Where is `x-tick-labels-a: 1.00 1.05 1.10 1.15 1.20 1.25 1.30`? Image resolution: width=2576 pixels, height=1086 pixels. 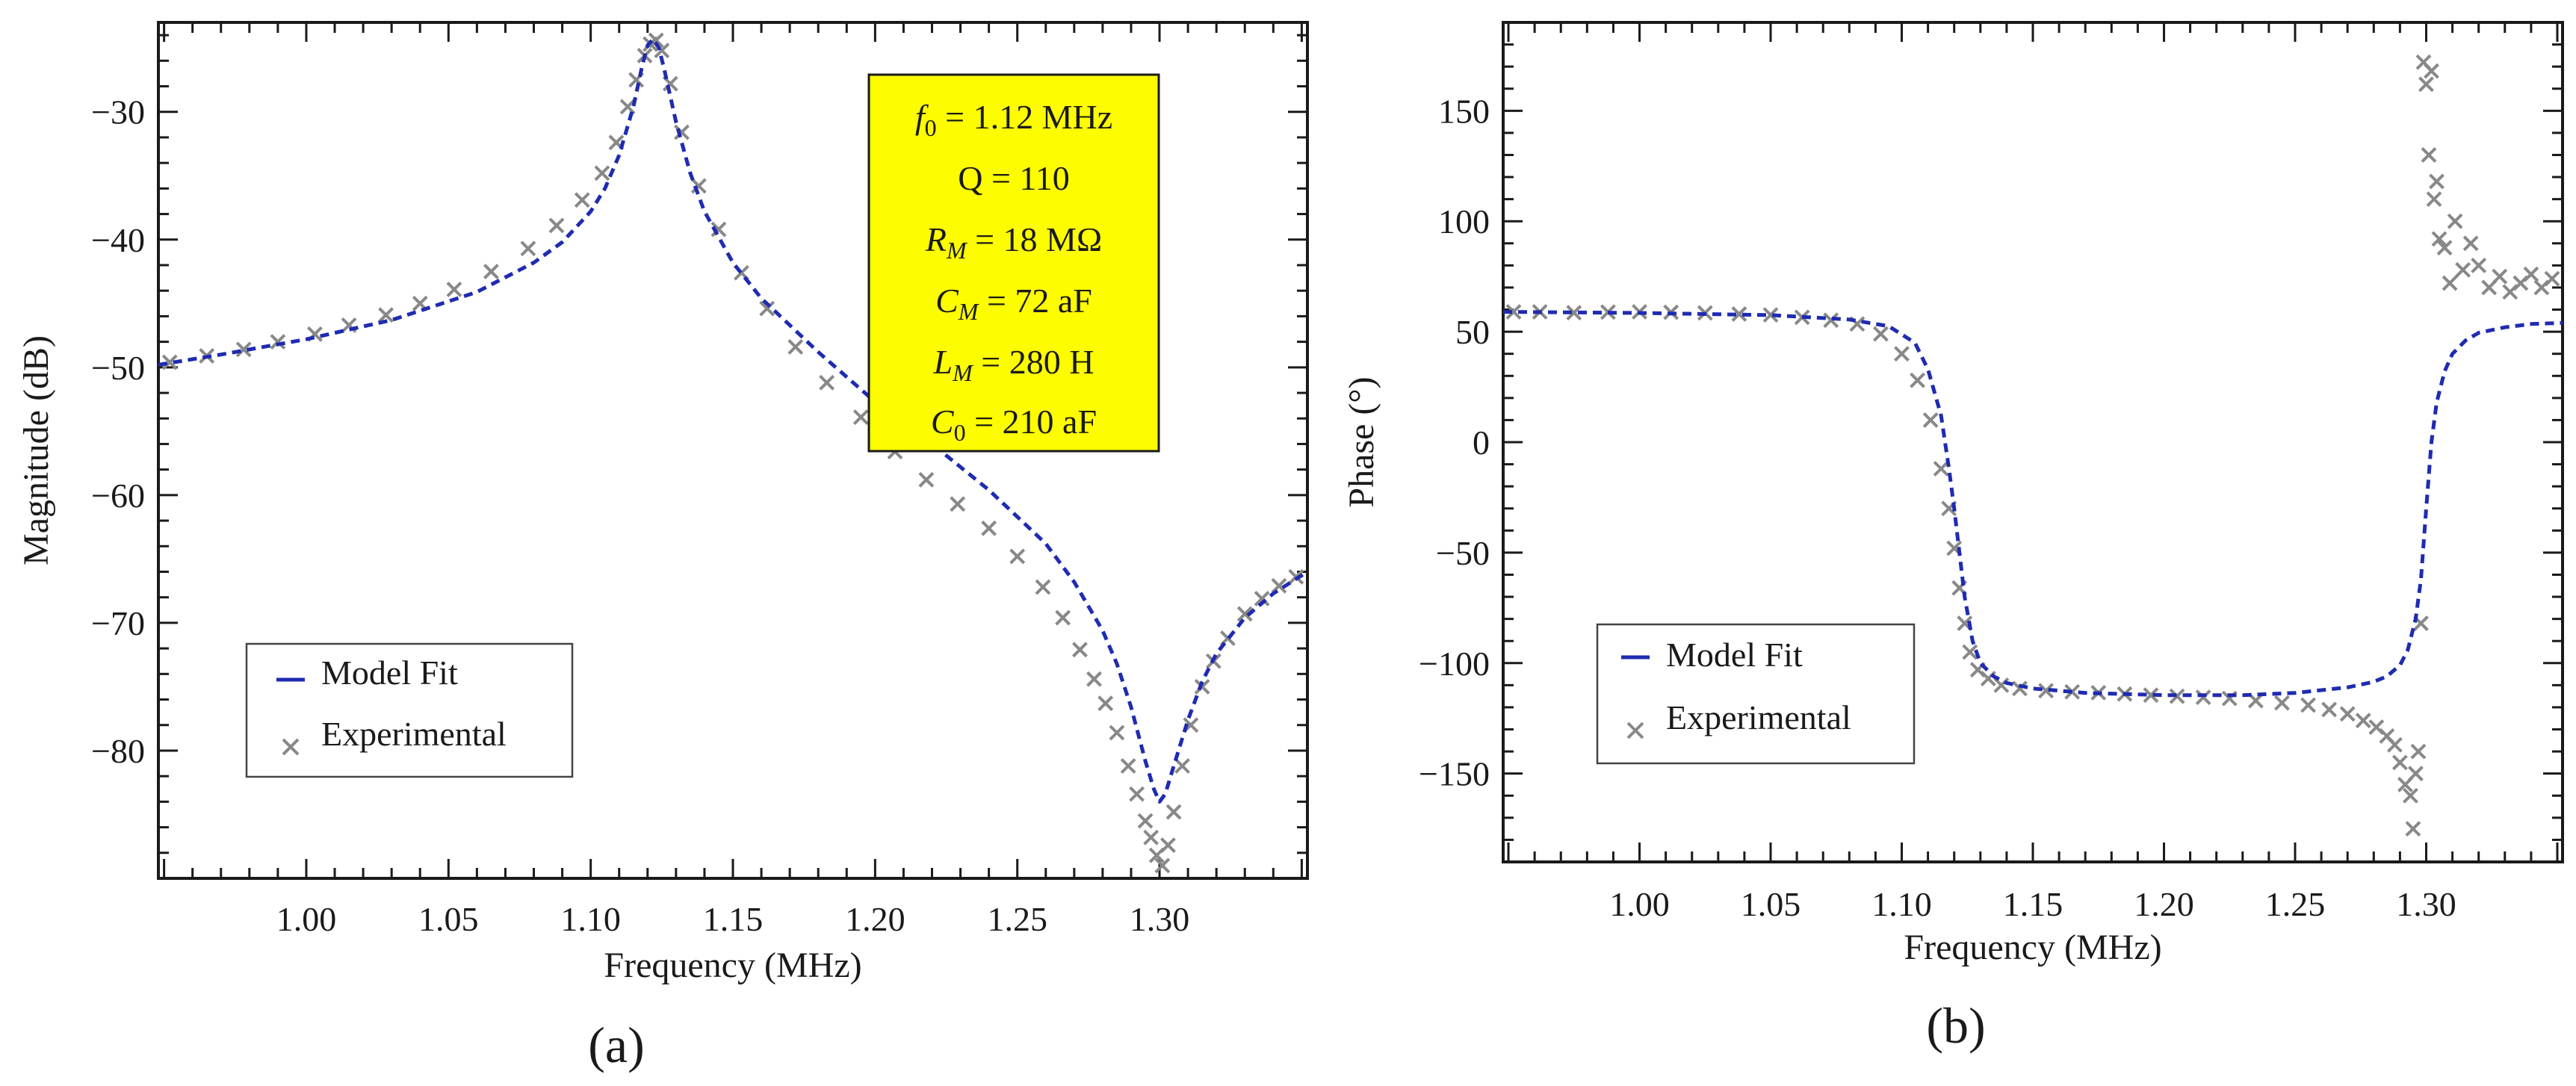 x-tick-labels-a: 1.00 1.05 1.10 1.15 1.20 1.25 1.30 is located at coordinates (733, 919).